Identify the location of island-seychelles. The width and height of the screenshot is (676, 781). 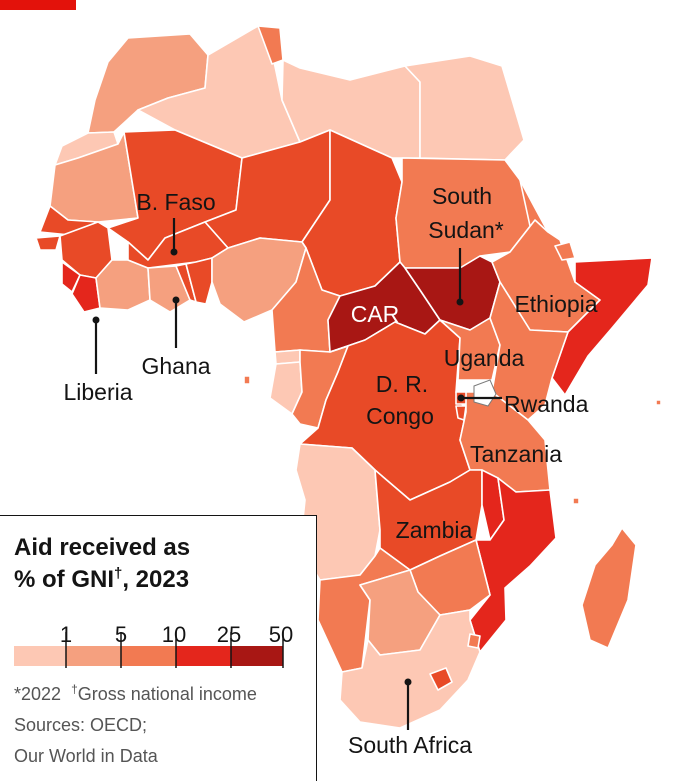
(658, 402).